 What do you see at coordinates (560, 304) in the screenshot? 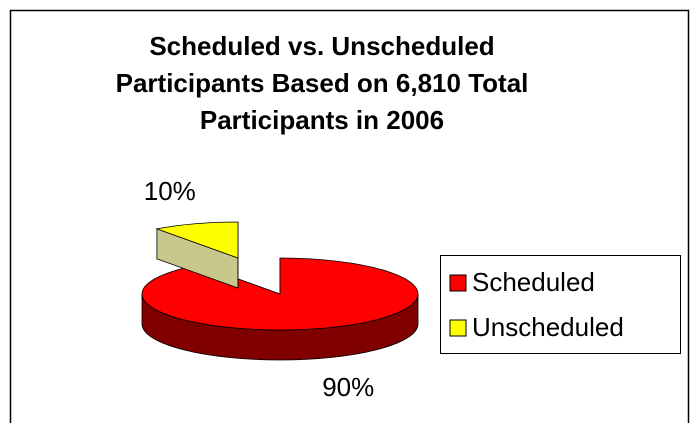
I see `legend-box` at bounding box center [560, 304].